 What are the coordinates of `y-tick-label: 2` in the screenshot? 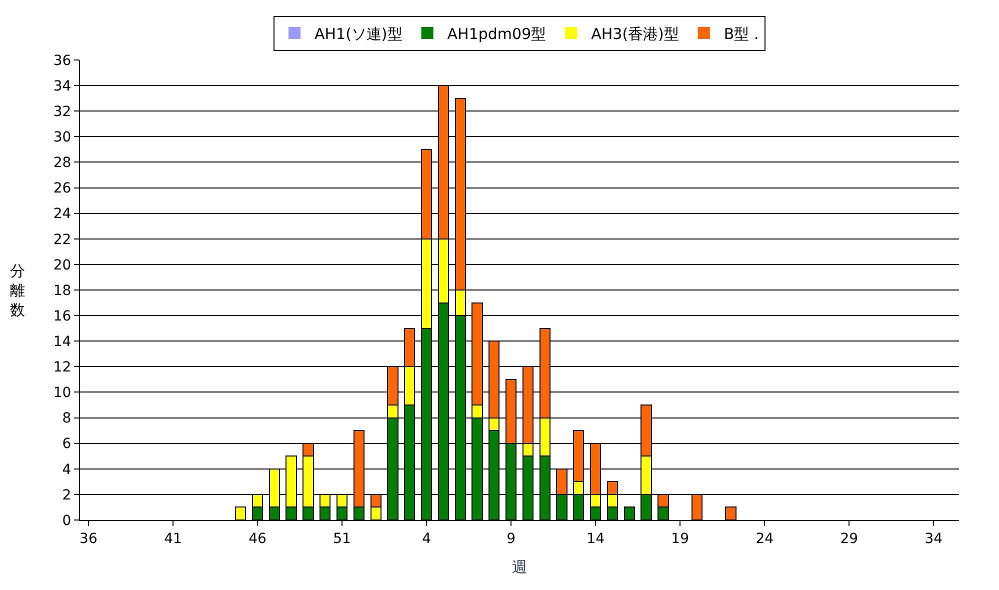 It's located at (67, 495).